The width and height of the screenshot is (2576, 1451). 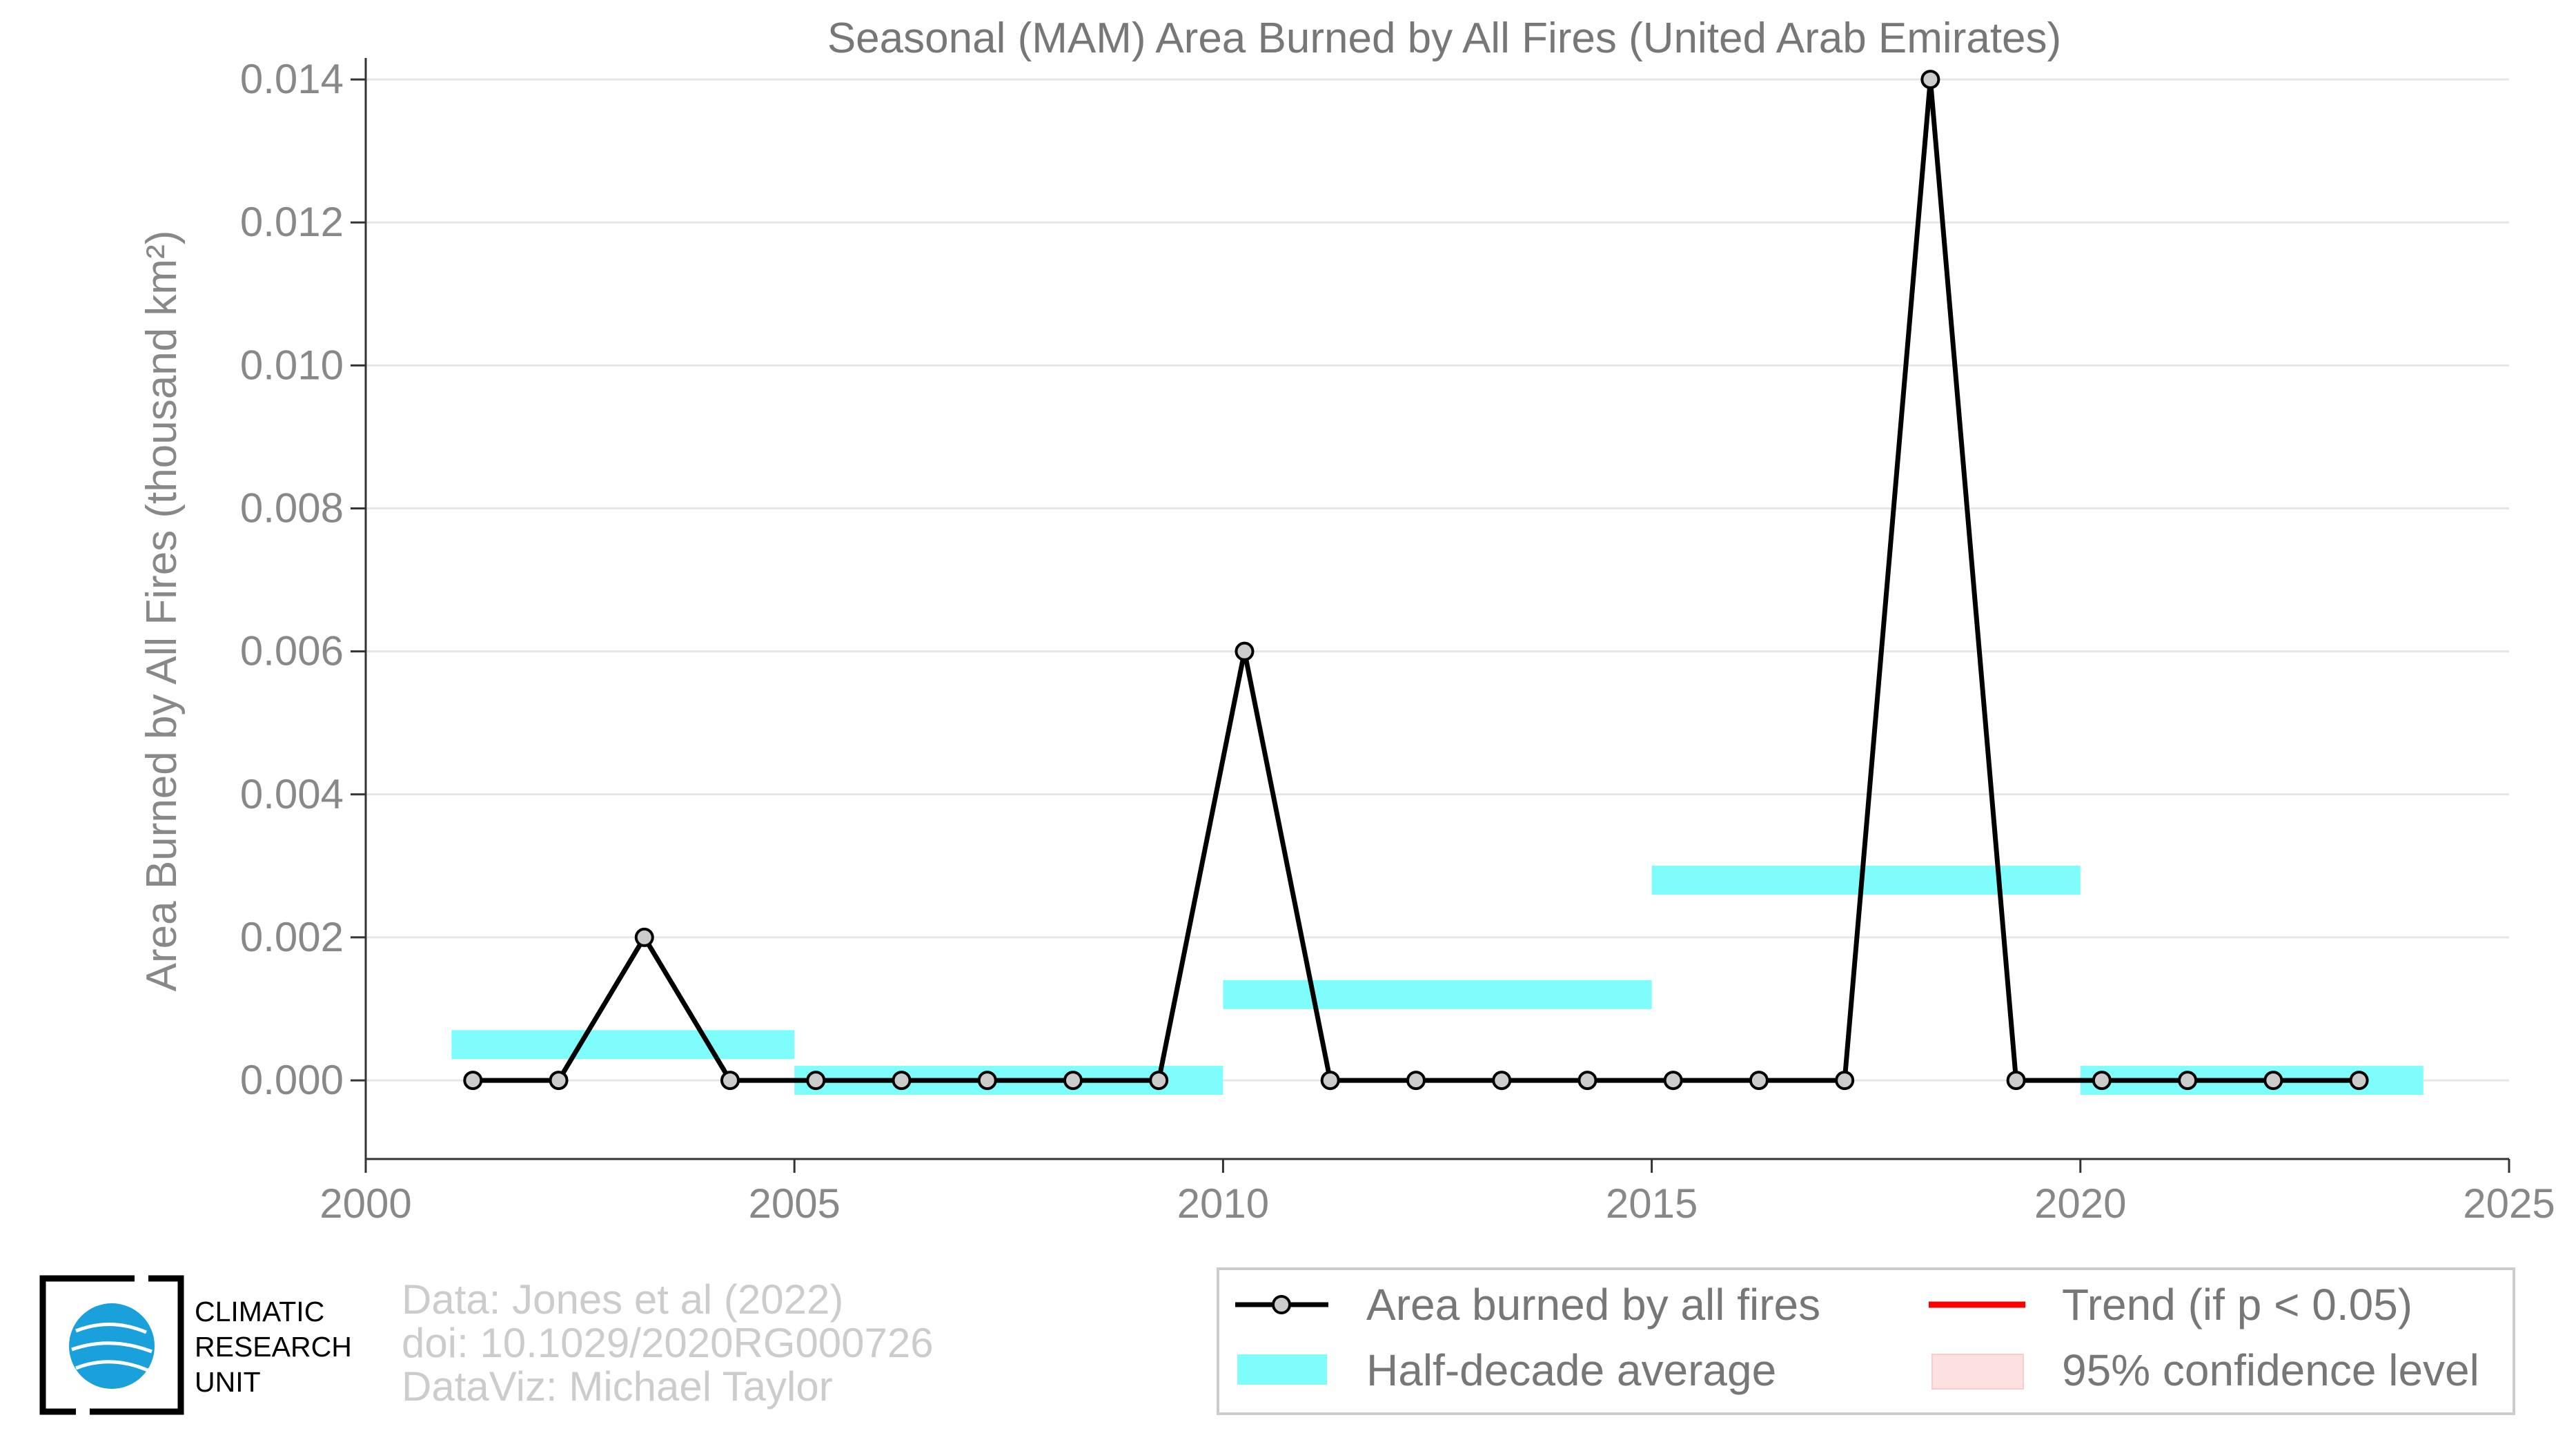 I want to click on legend-symbol-confidence, so click(x=1977, y=1372).